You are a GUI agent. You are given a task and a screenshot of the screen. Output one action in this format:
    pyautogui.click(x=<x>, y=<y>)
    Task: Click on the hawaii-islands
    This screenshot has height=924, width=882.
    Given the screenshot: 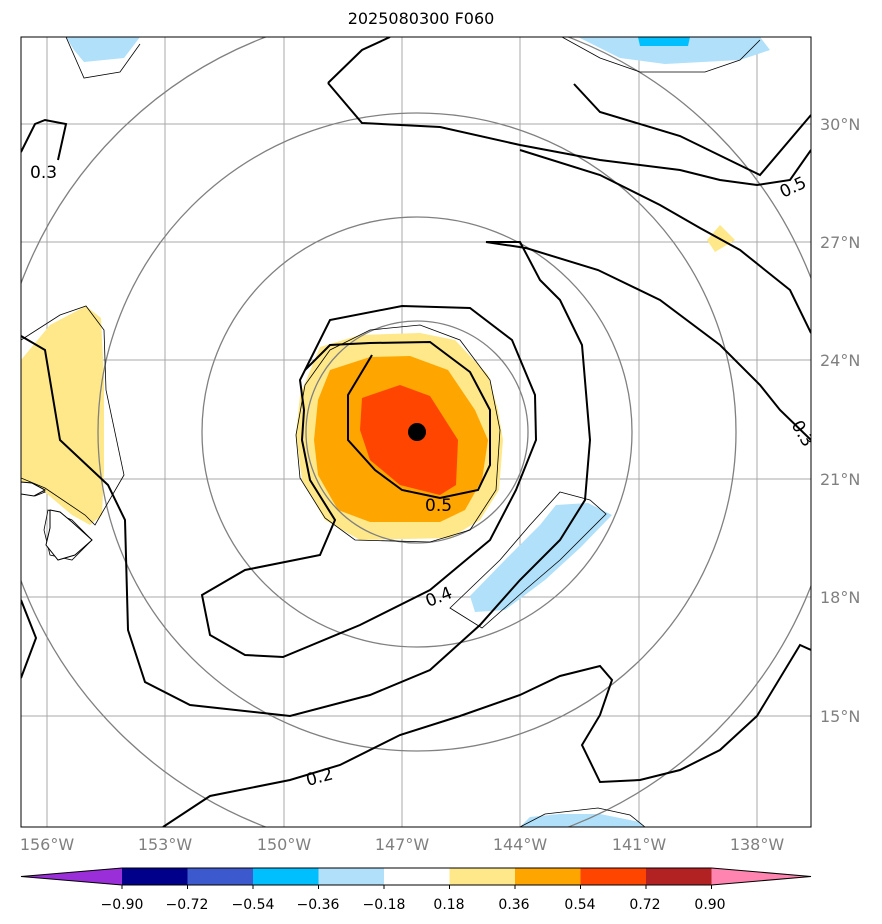 What is the action you would take?
    pyautogui.click(x=57, y=521)
    